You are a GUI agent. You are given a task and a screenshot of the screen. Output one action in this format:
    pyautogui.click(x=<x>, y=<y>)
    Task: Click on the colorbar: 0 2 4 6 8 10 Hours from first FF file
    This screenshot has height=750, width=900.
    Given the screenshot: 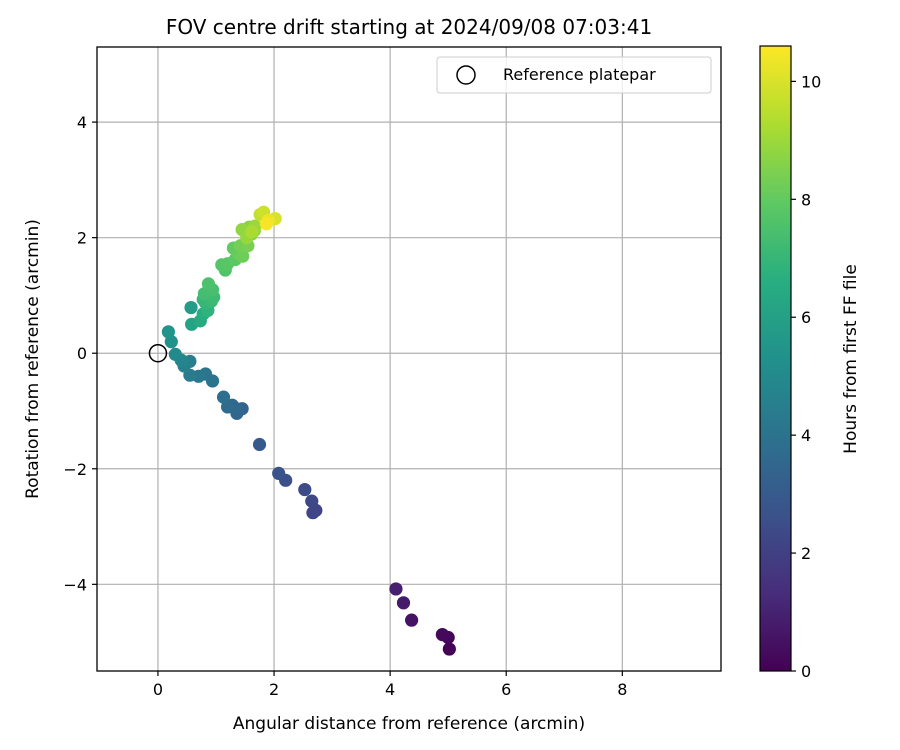 What is the action you would take?
    pyautogui.click(x=810, y=363)
    